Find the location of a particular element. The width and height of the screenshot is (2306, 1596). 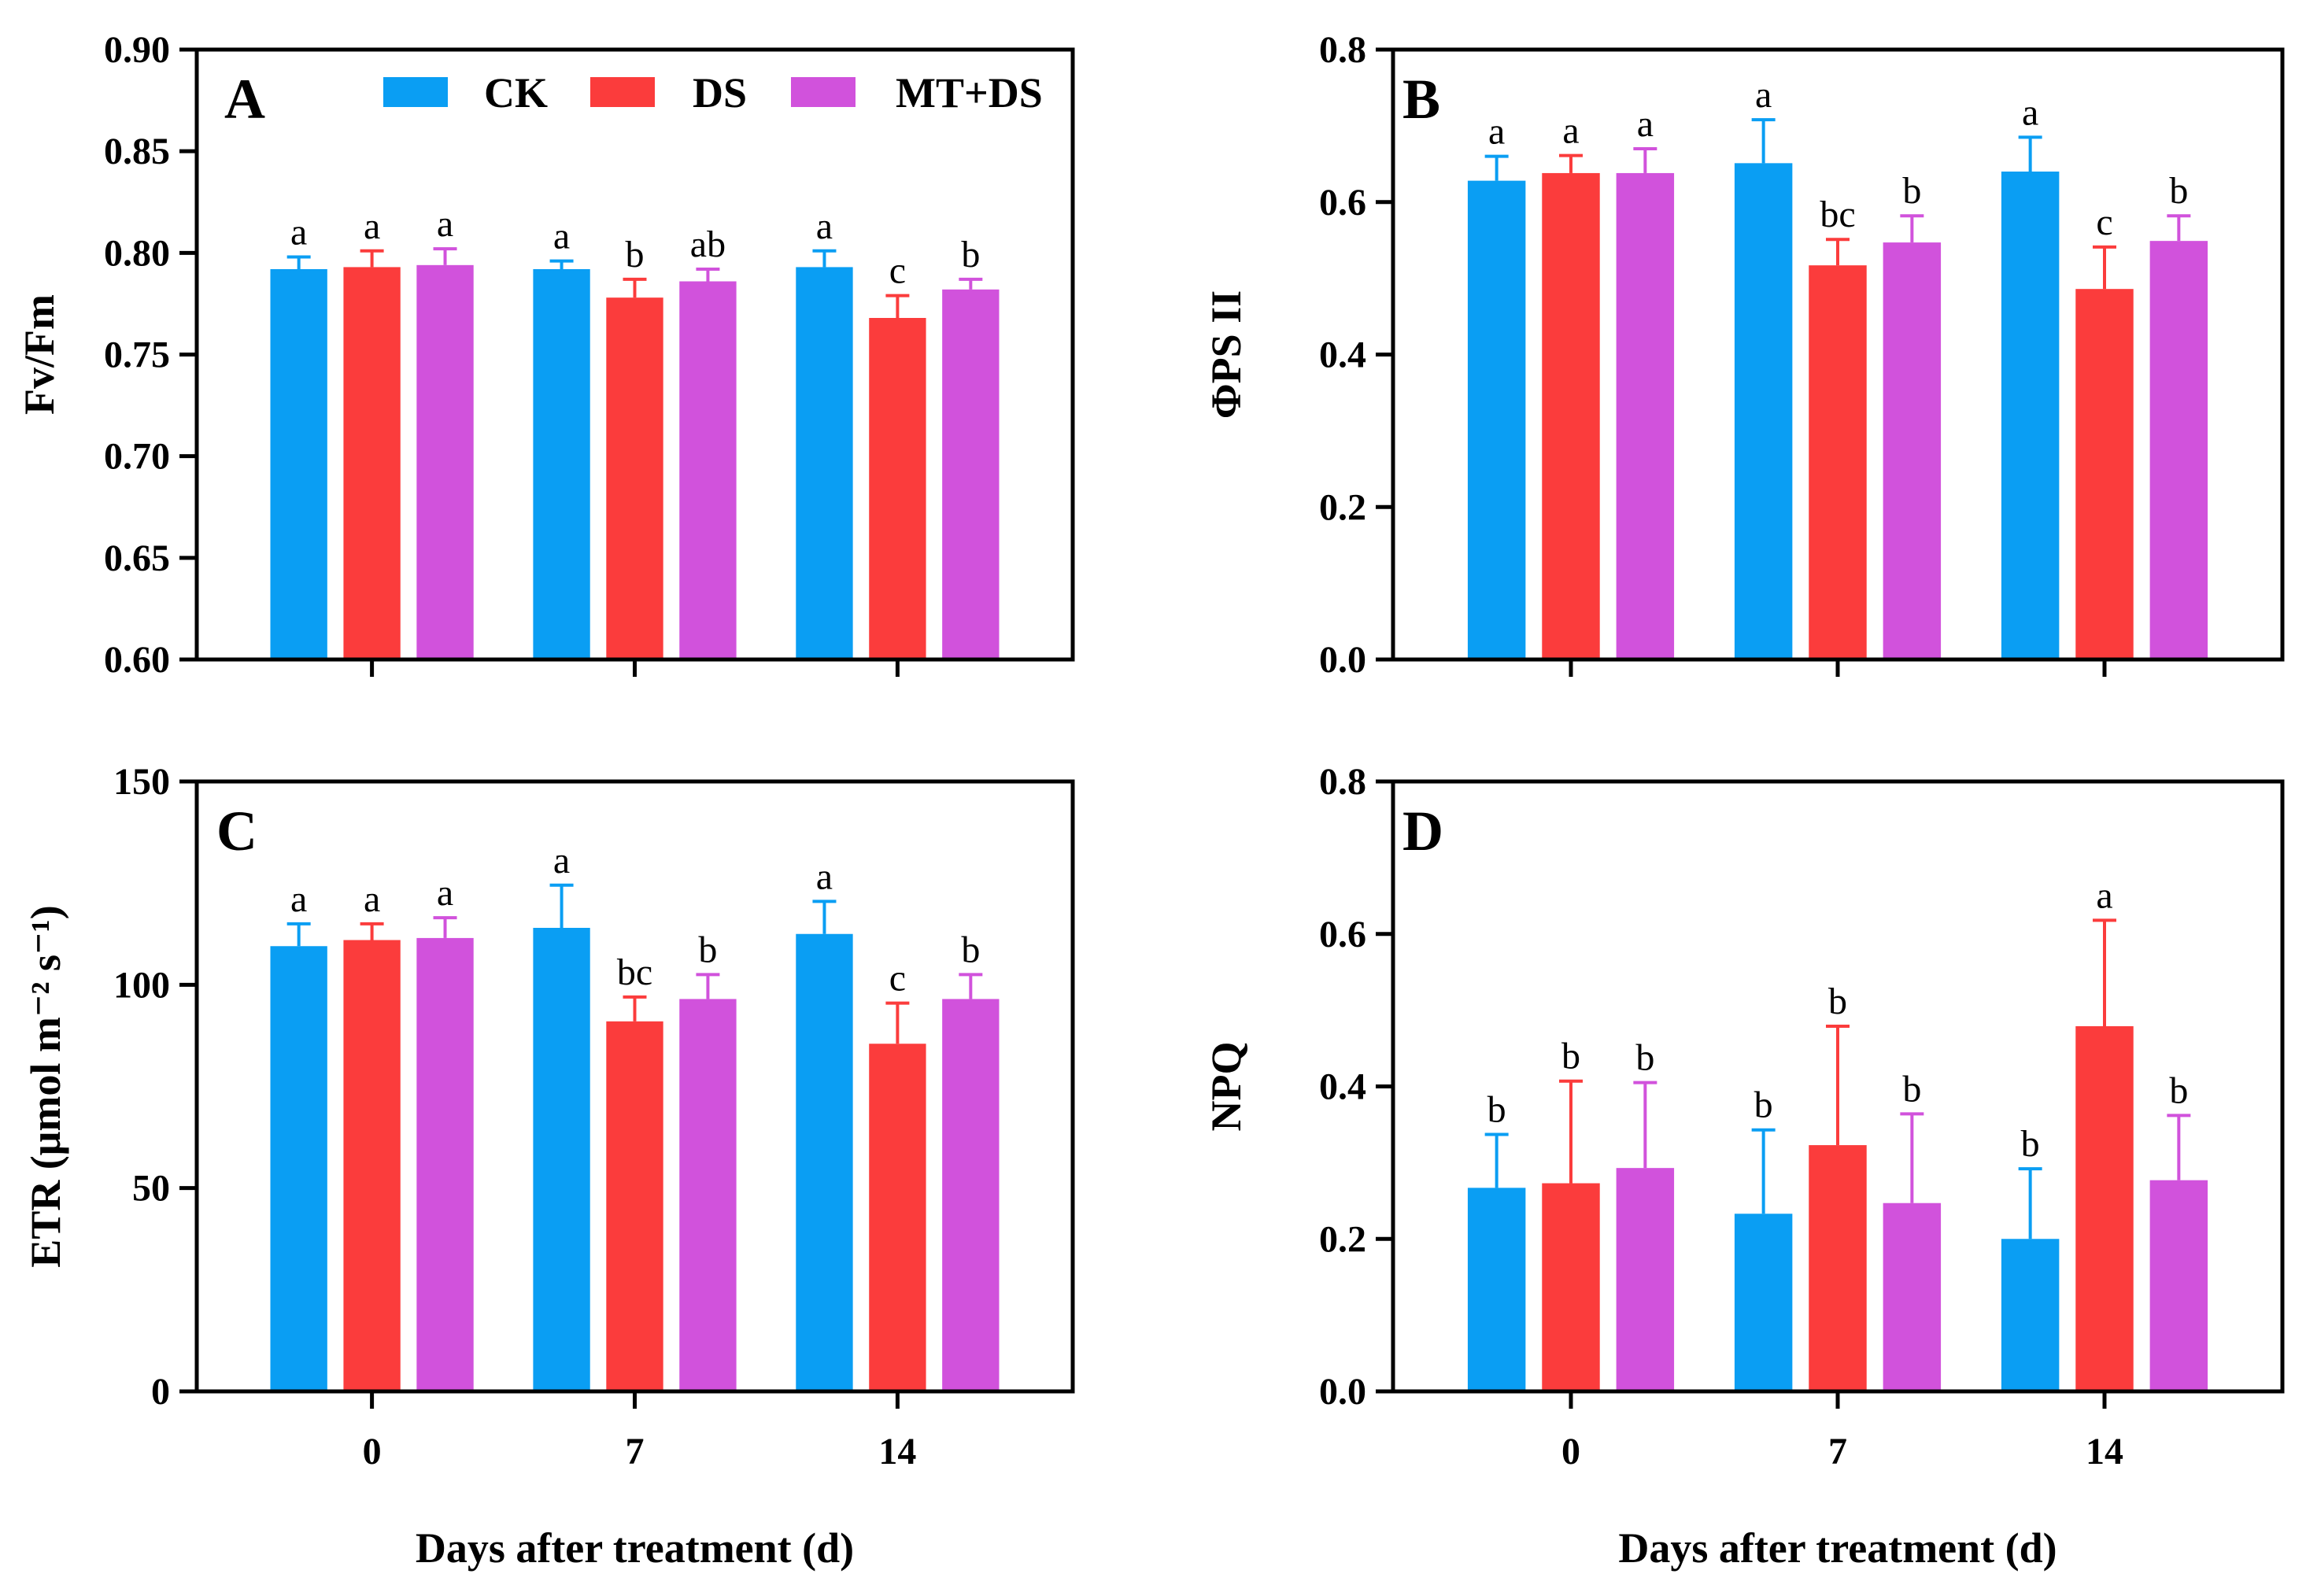

y-axis-title: ΦPS II is located at coordinates (1226, 354).